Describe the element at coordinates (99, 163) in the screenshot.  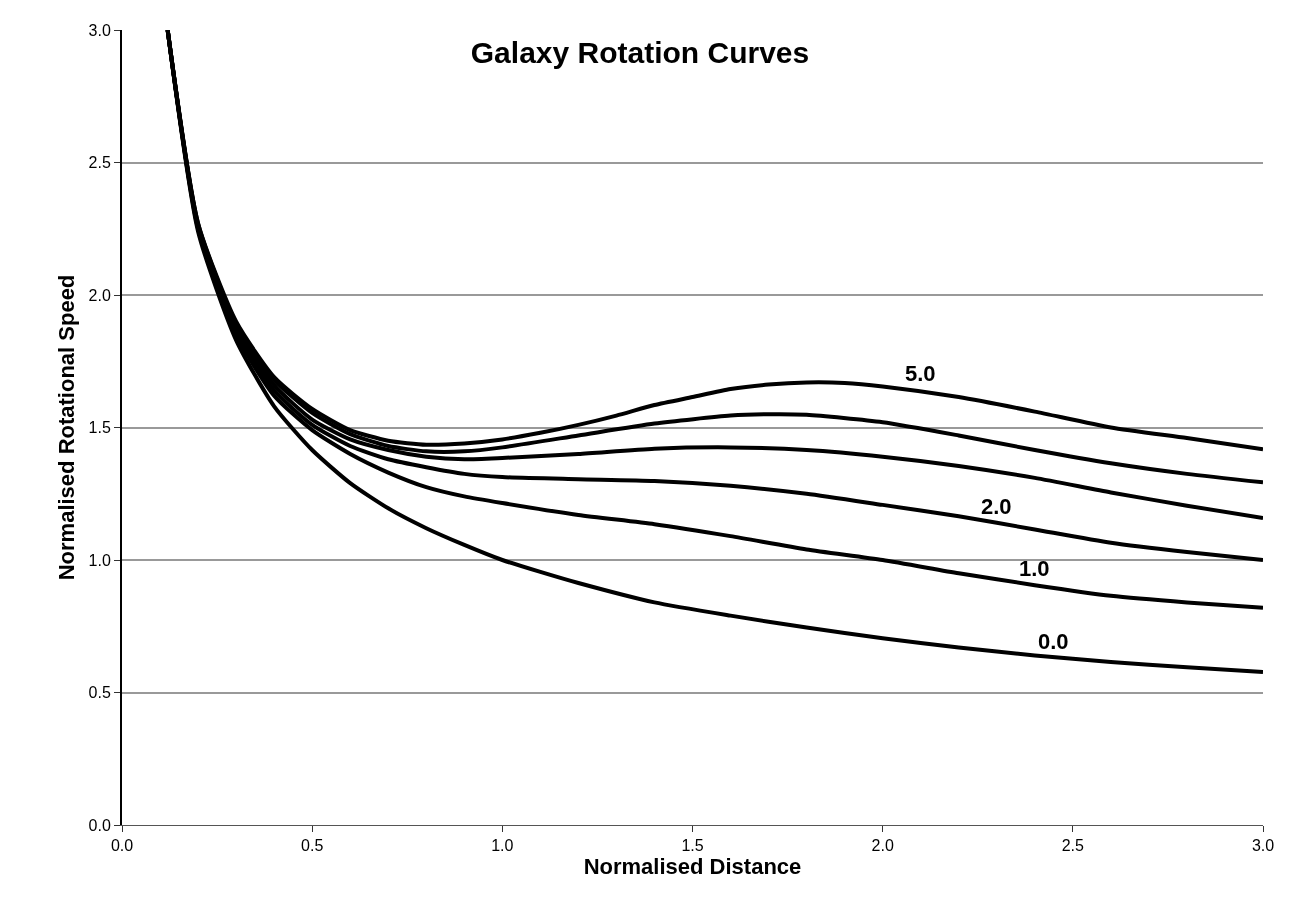
I see `y-tick-label: 2.5` at that location.